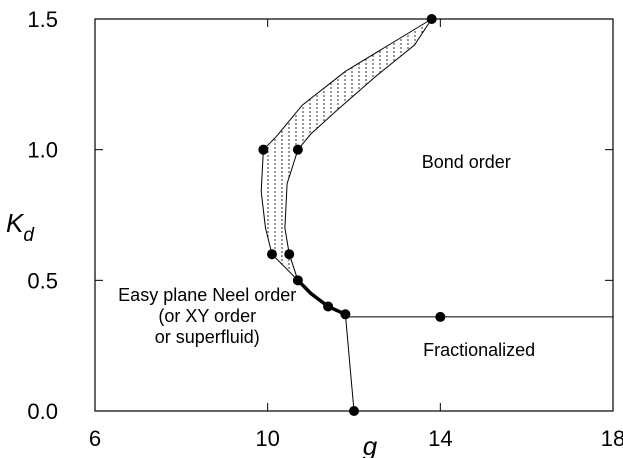 The image size is (623, 458). What do you see at coordinates (42, 280) in the screenshot?
I see `y-tick-label: 0.5` at bounding box center [42, 280].